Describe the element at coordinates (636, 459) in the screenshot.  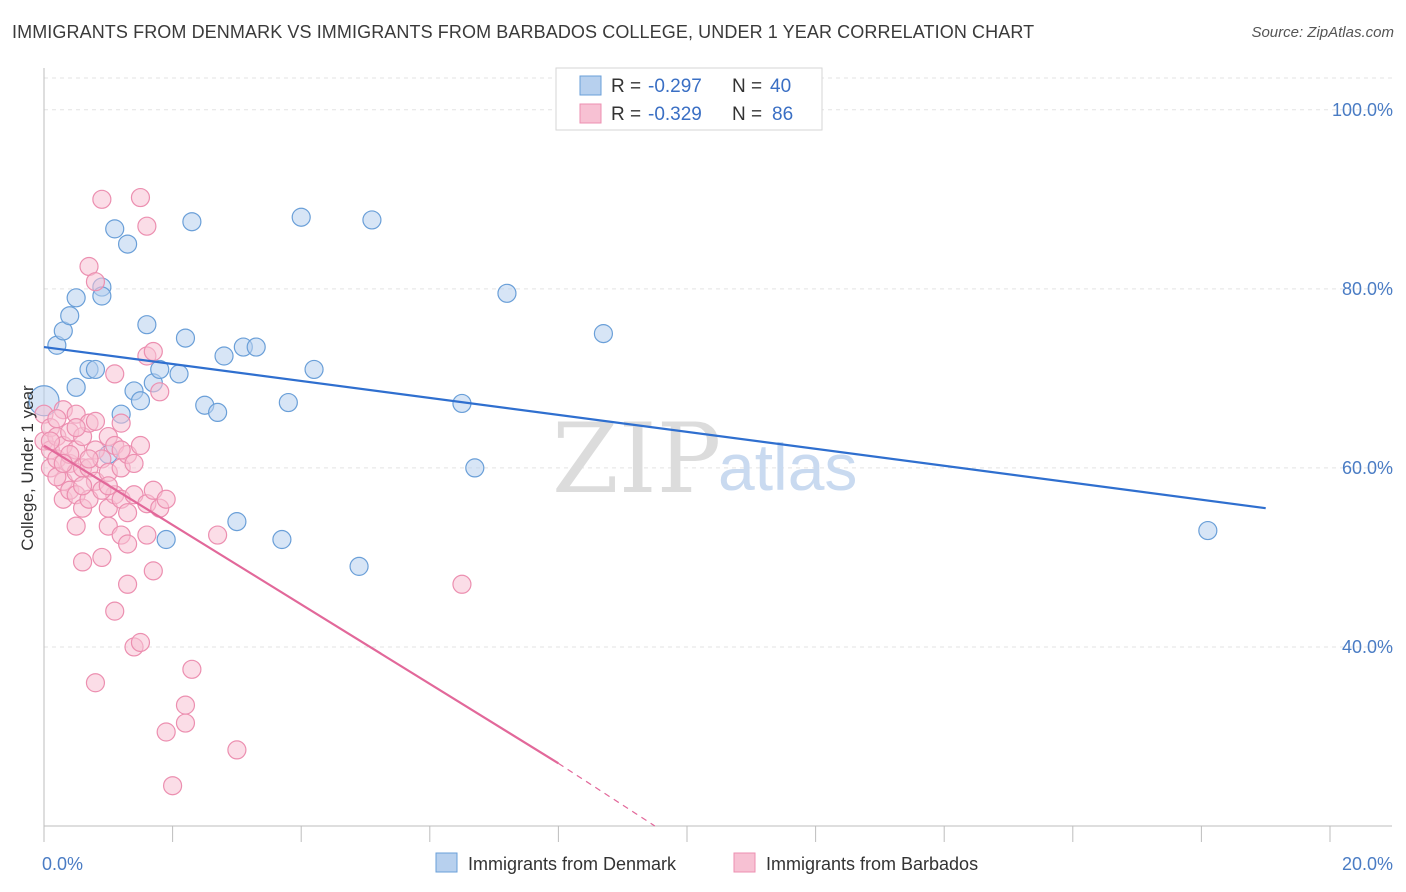
I see `watermark-zip-text: ZIP` at that location.